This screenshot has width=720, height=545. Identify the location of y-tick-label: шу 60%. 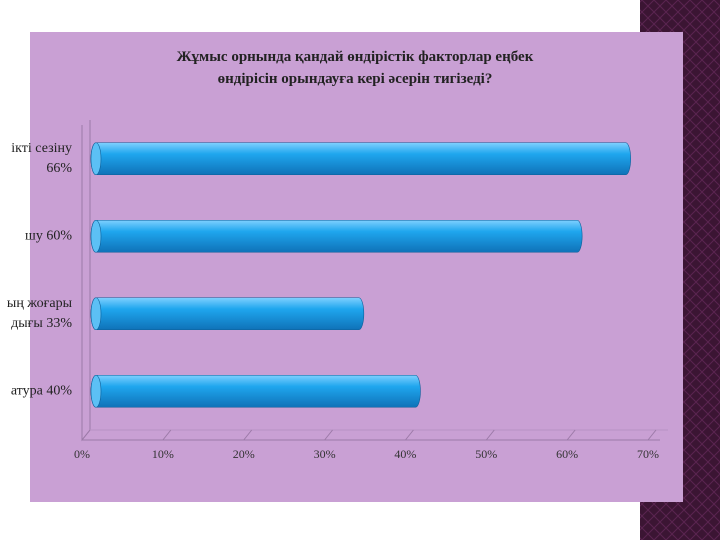
(48, 235).